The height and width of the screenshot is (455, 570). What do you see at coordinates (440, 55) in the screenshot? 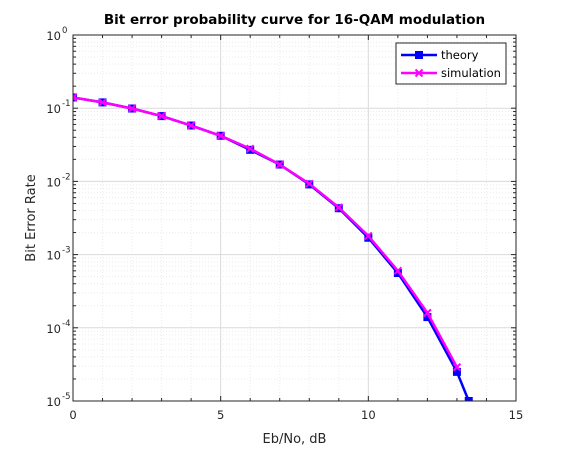
I see `legend-entry-theory: theory` at bounding box center [440, 55].